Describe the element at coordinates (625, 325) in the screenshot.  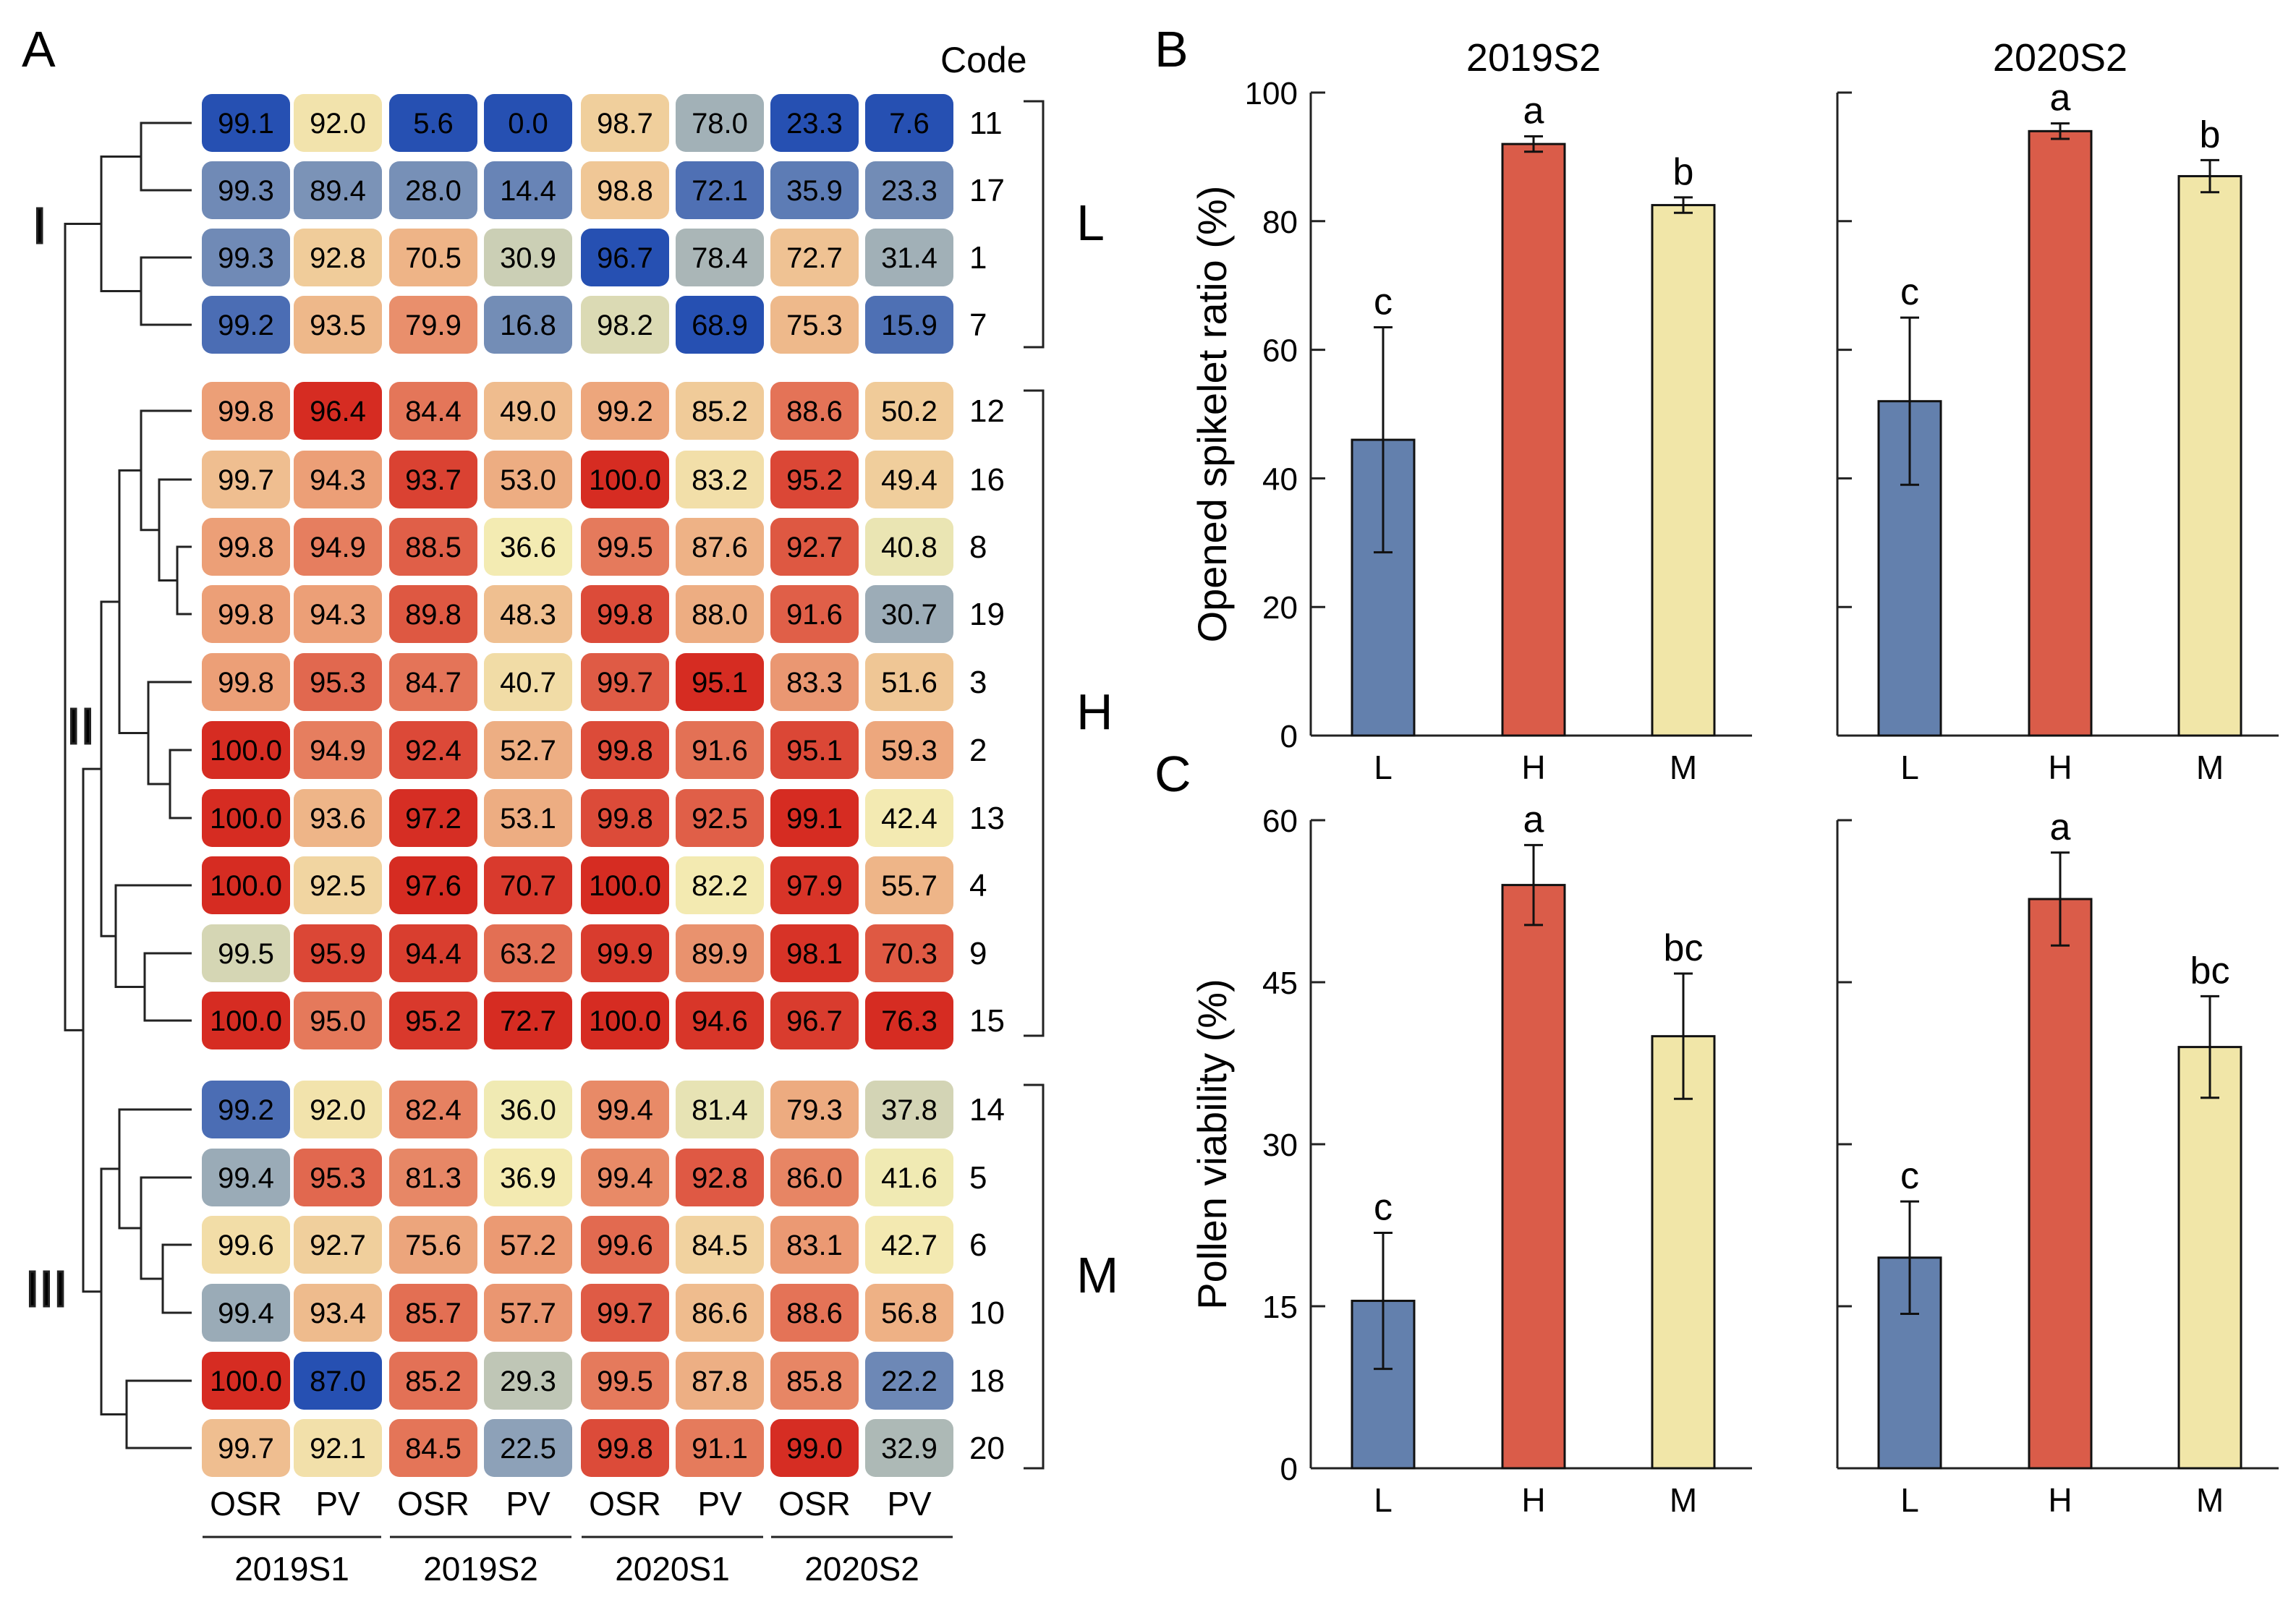
I see `cell-value: 98.2` at that location.